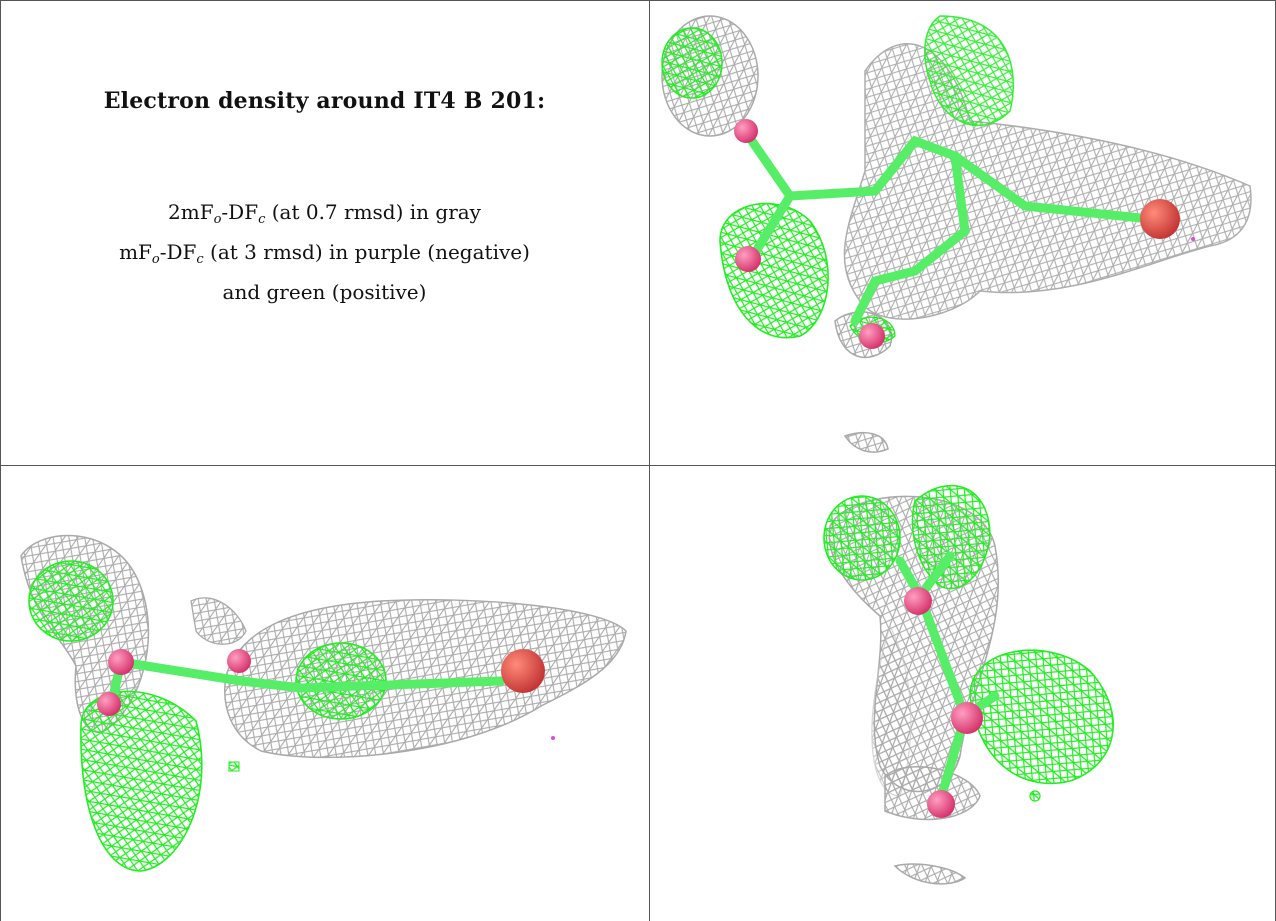 This screenshot has width=1276, height=921. Describe the element at coordinates (638, 465) in the screenshot. I see `border-middle-horizontal` at that location.